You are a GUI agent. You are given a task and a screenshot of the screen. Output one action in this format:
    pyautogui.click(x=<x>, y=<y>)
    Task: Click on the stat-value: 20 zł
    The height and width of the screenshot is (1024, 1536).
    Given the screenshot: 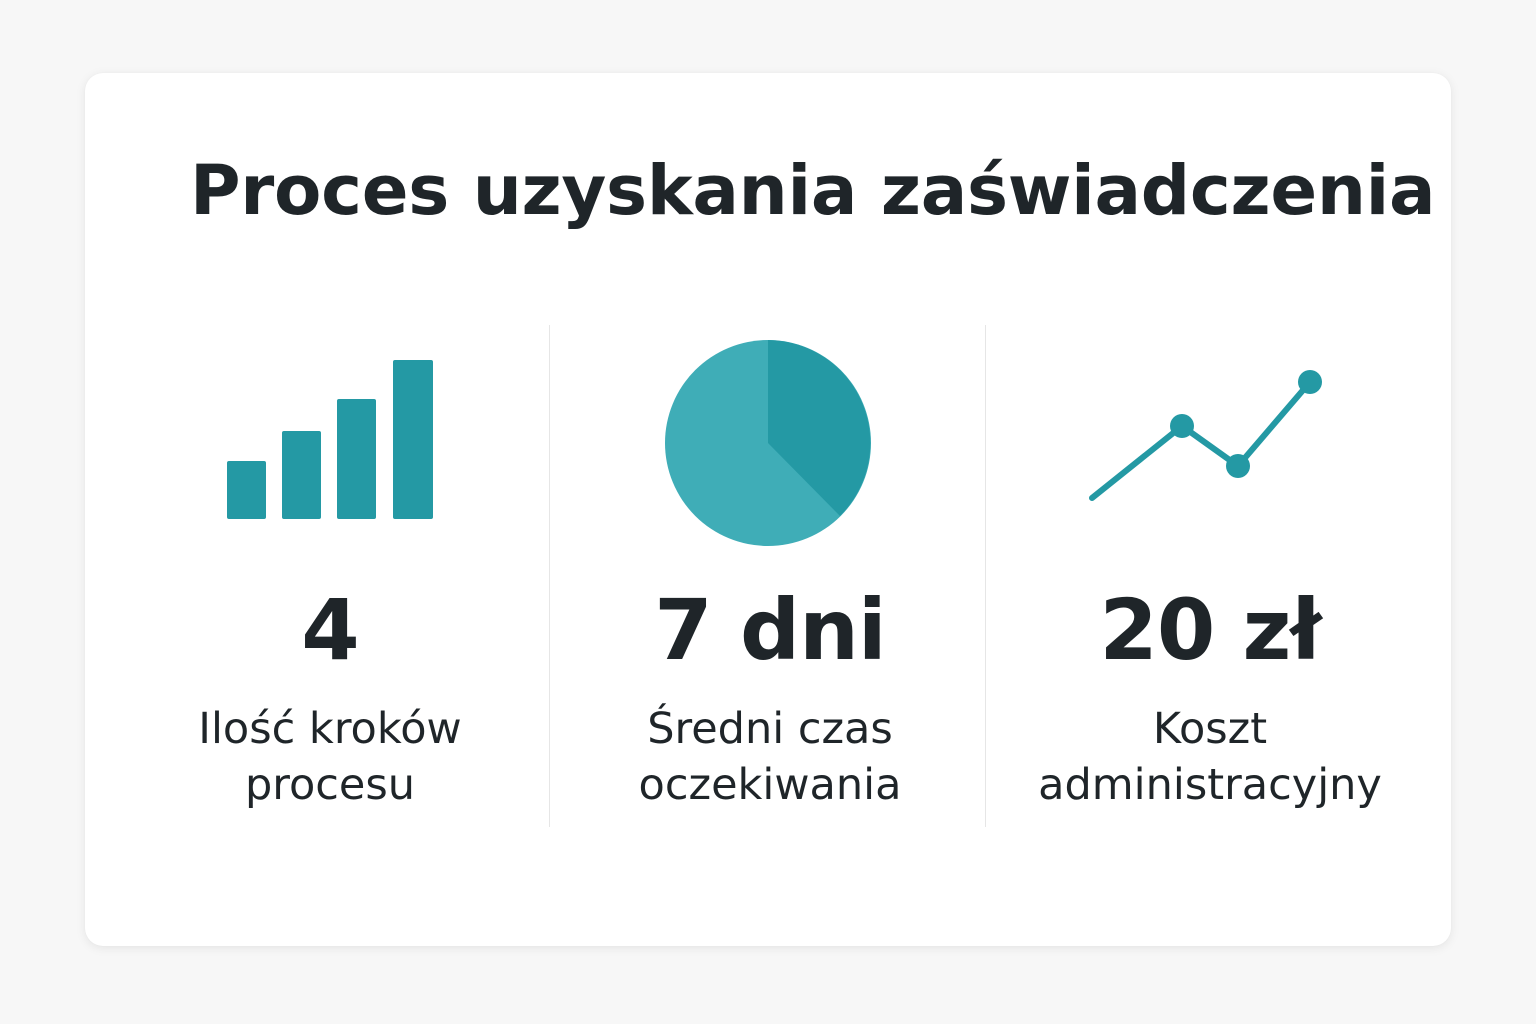 What is the action you would take?
    pyautogui.click(x=1210, y=630)
    